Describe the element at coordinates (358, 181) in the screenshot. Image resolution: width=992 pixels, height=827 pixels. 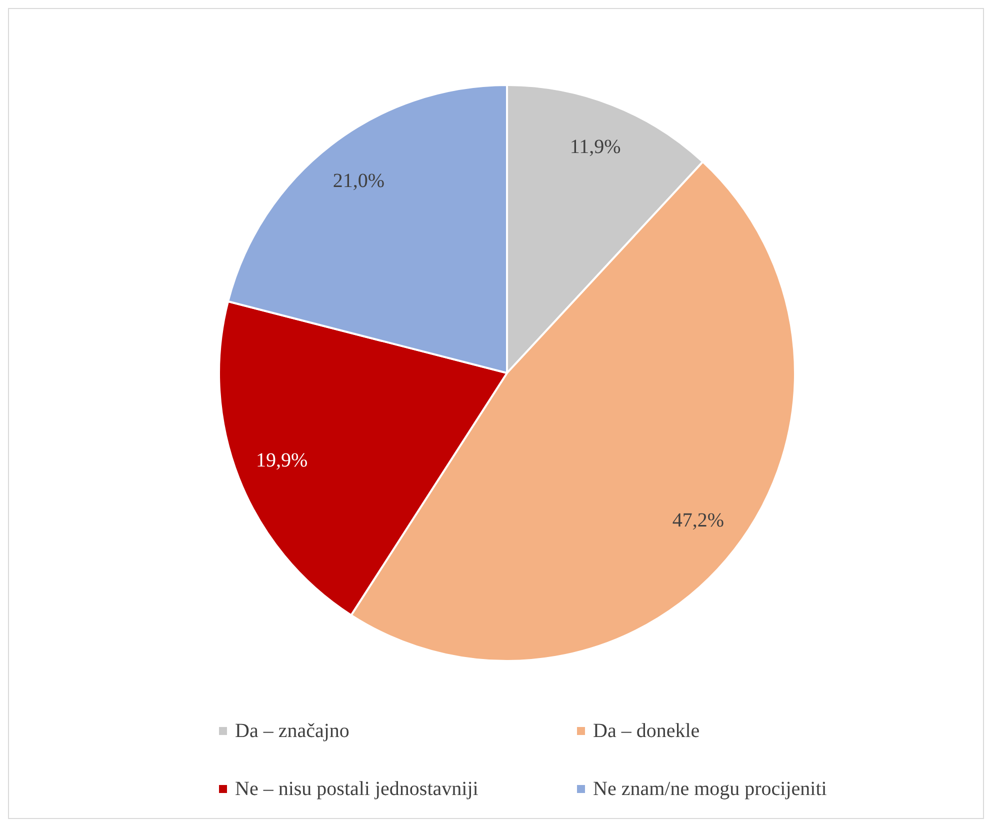
I see `data-label: 21,0%` at that location.